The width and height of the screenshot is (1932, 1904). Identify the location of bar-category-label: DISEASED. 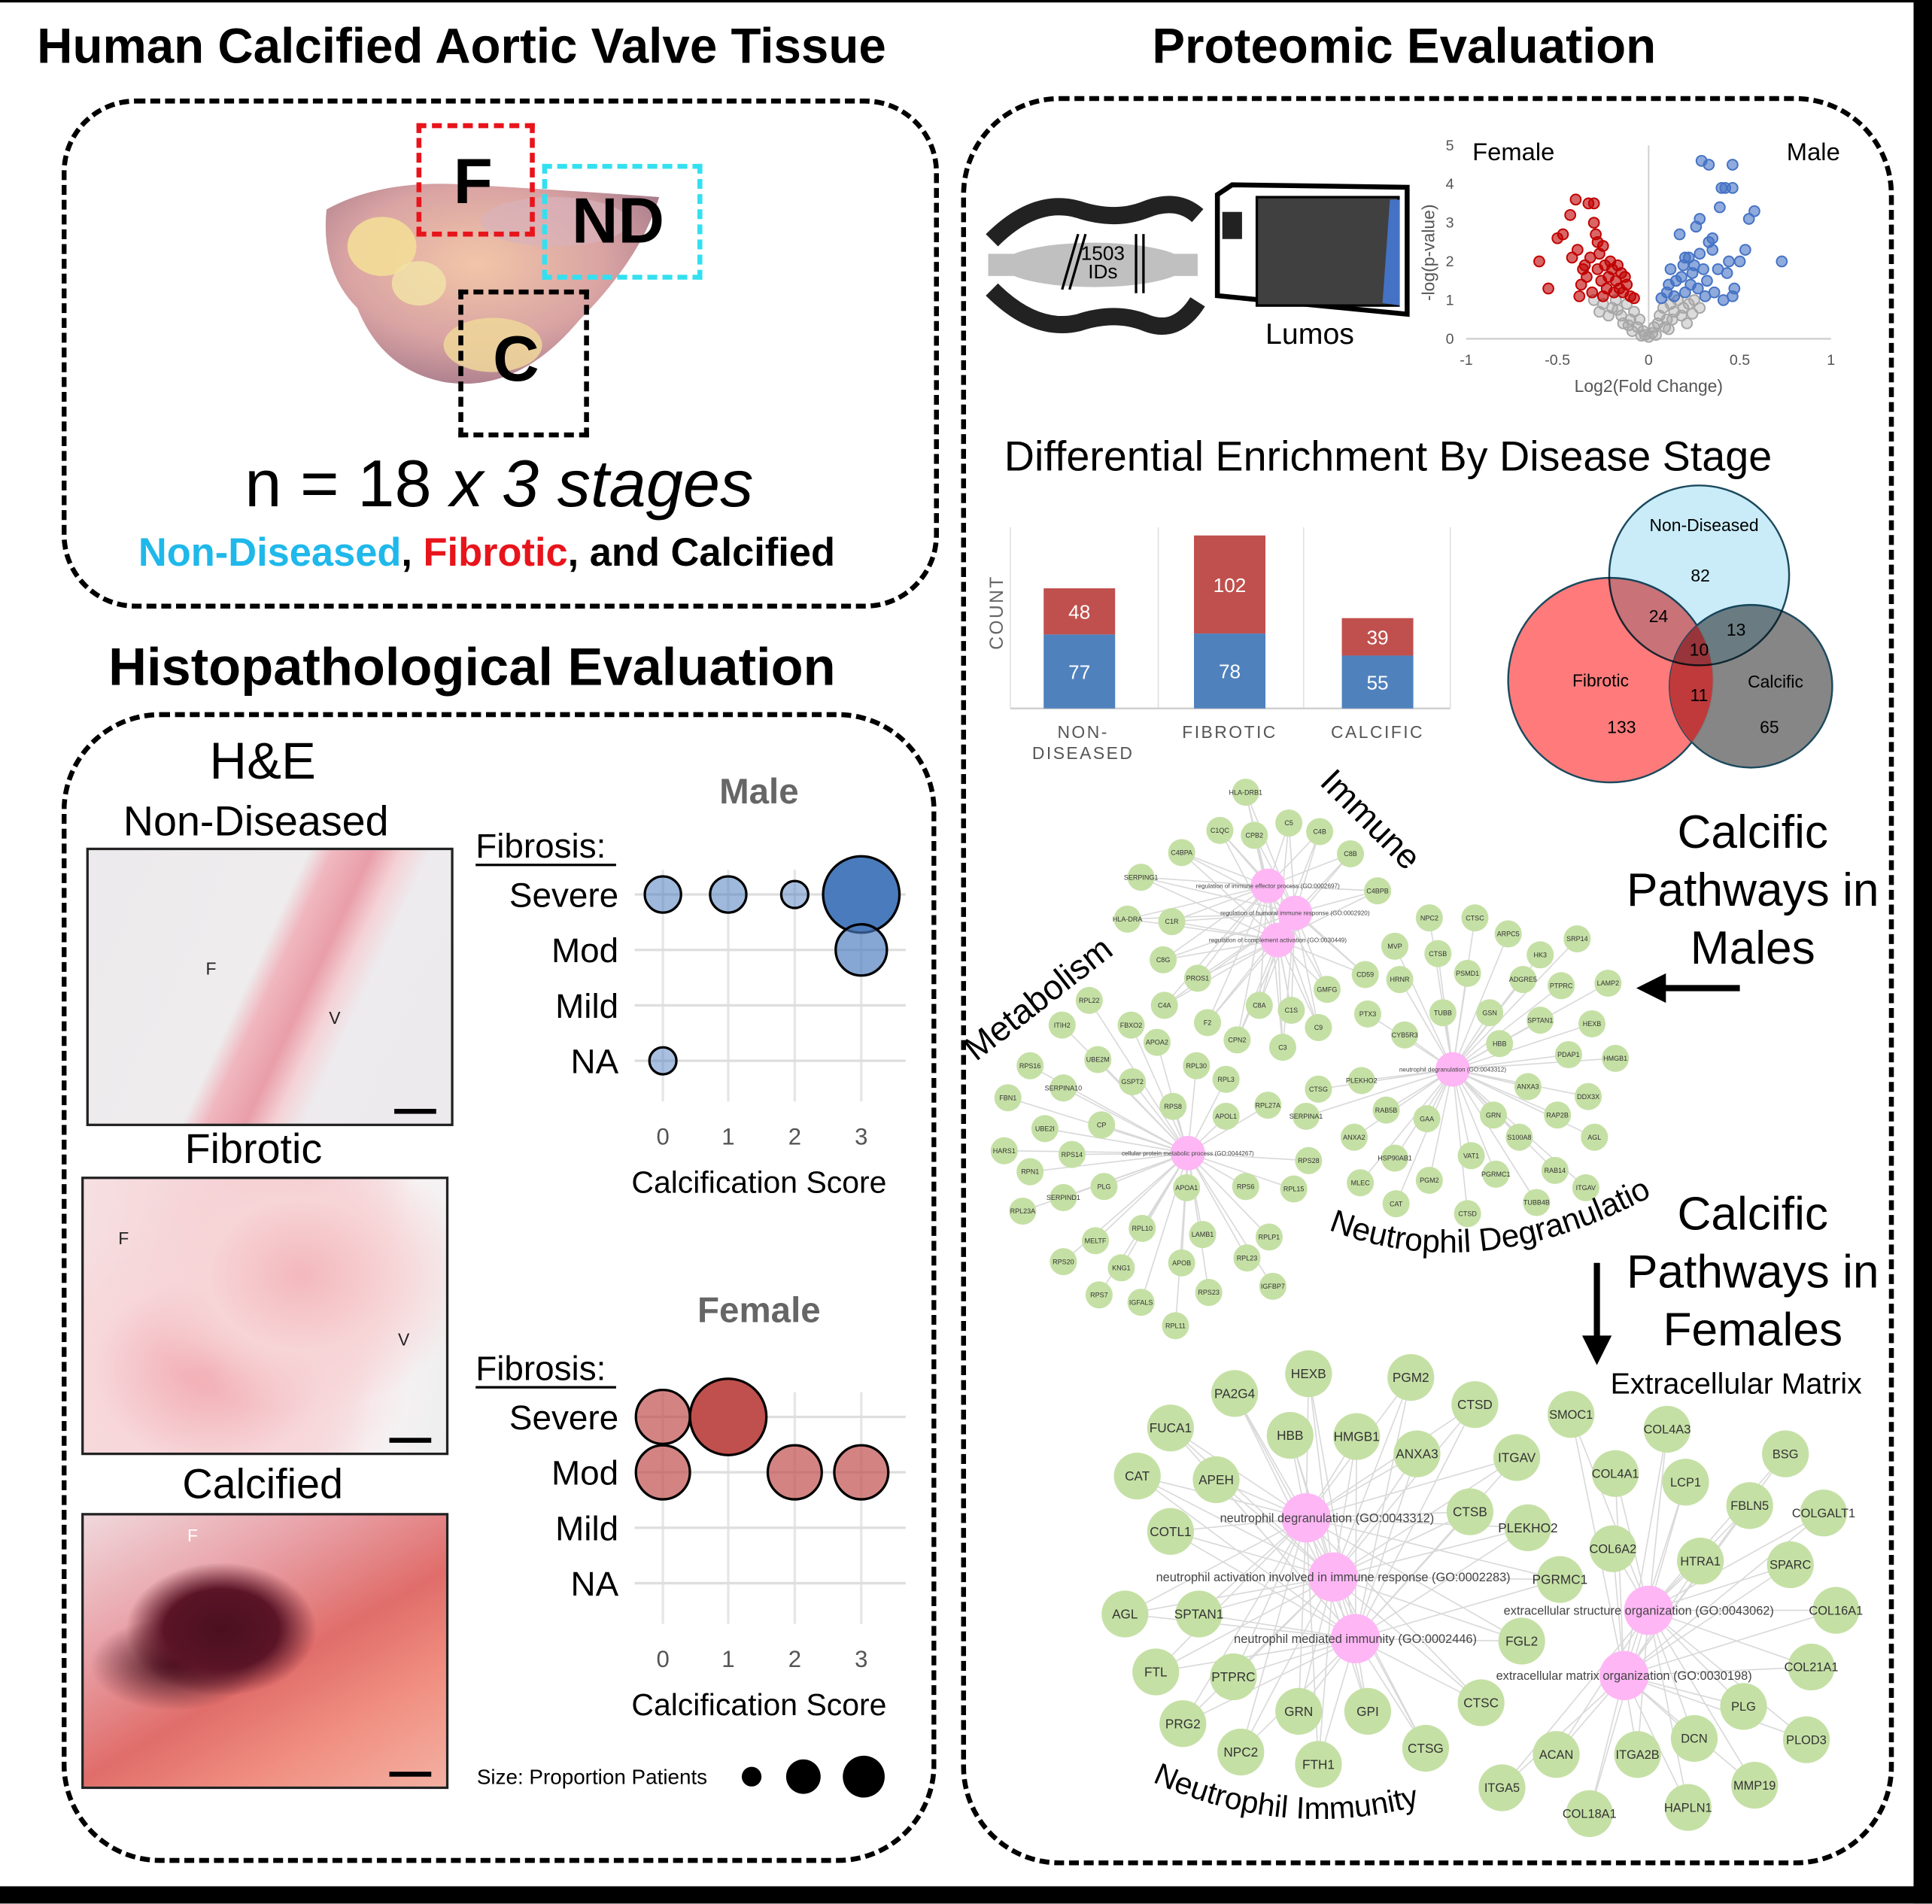
(1084, 753).